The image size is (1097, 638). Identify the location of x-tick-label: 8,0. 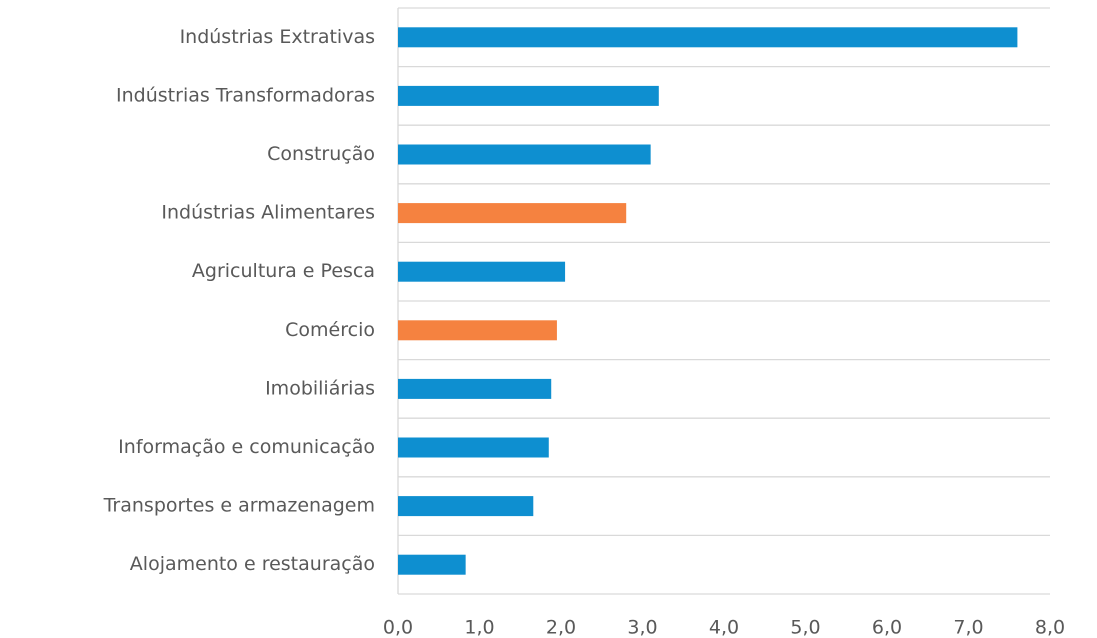
(1050, 627).